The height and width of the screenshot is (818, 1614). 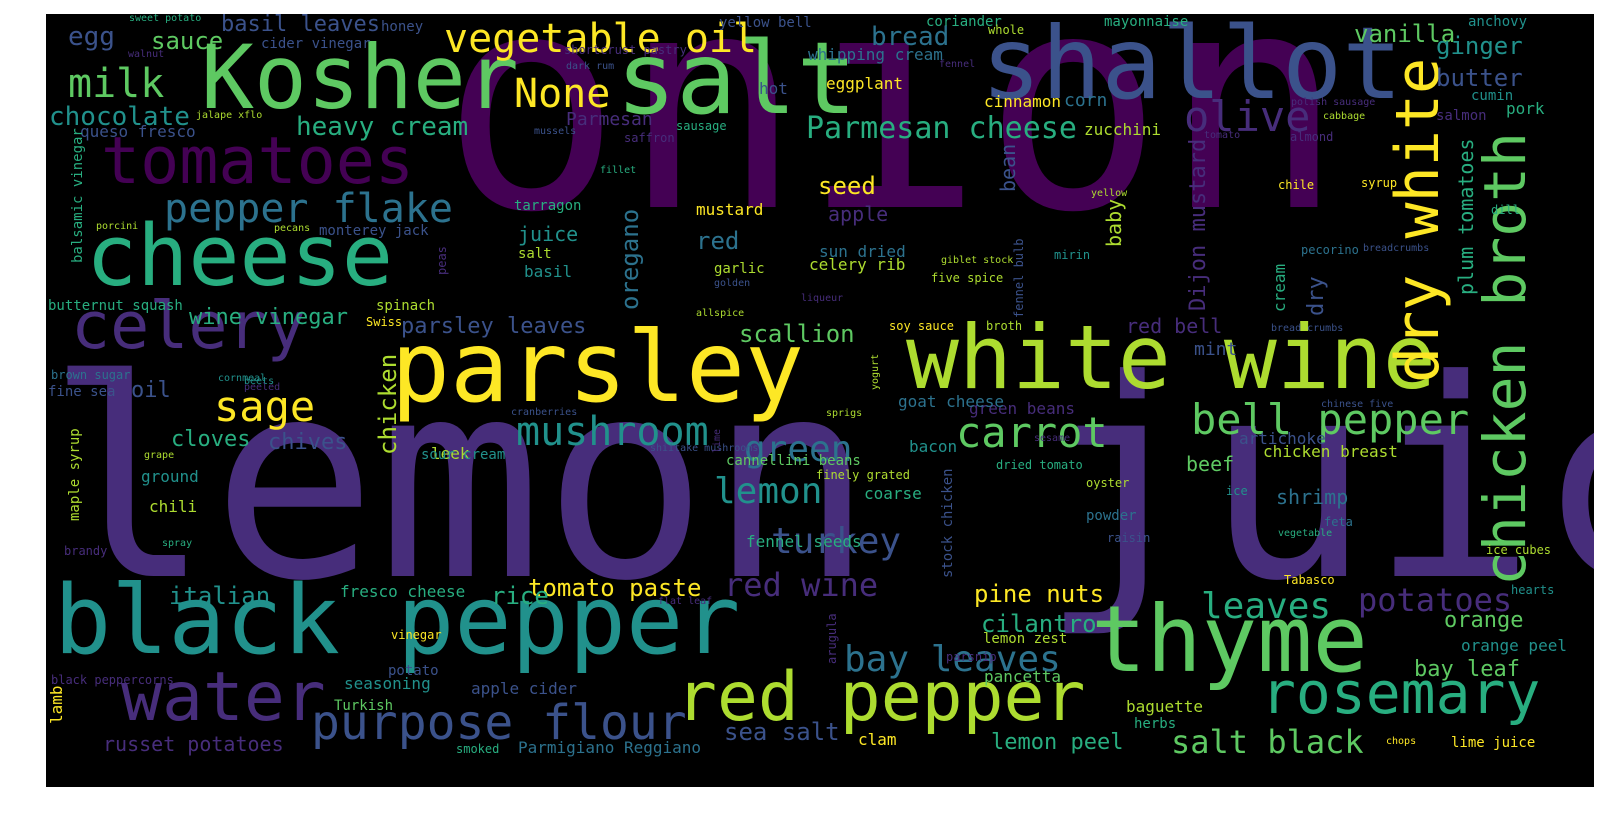 I want to click on word-lime-juice: lime juice, so click(x=1493, y=743).